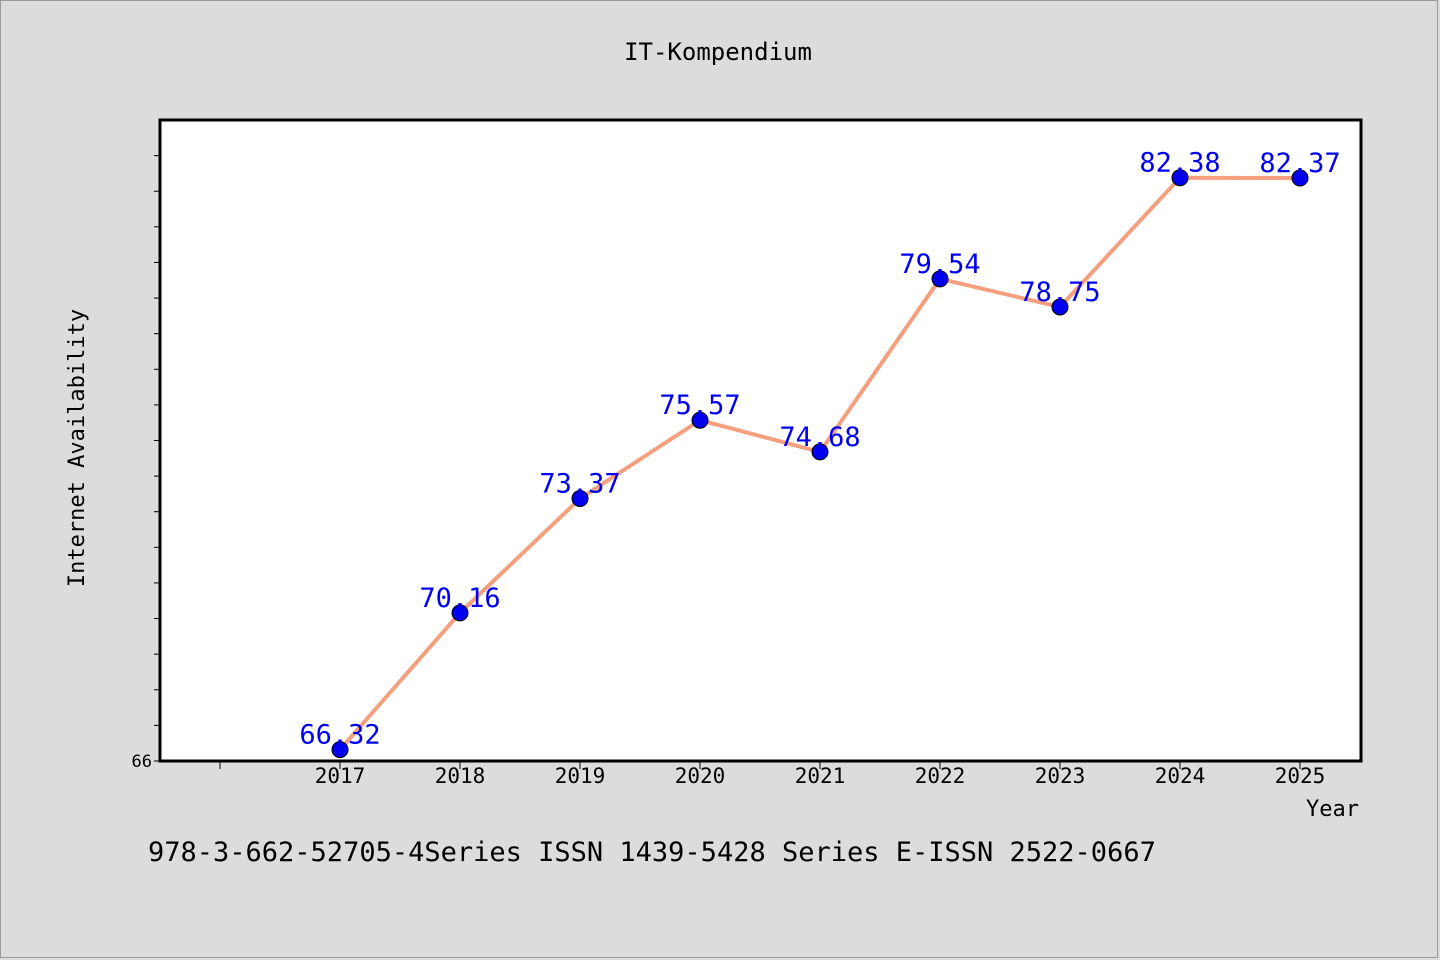  Describe the element at coordinates (340, 776) in the screenshot. I see `x-tick-label: 2017` at that location.